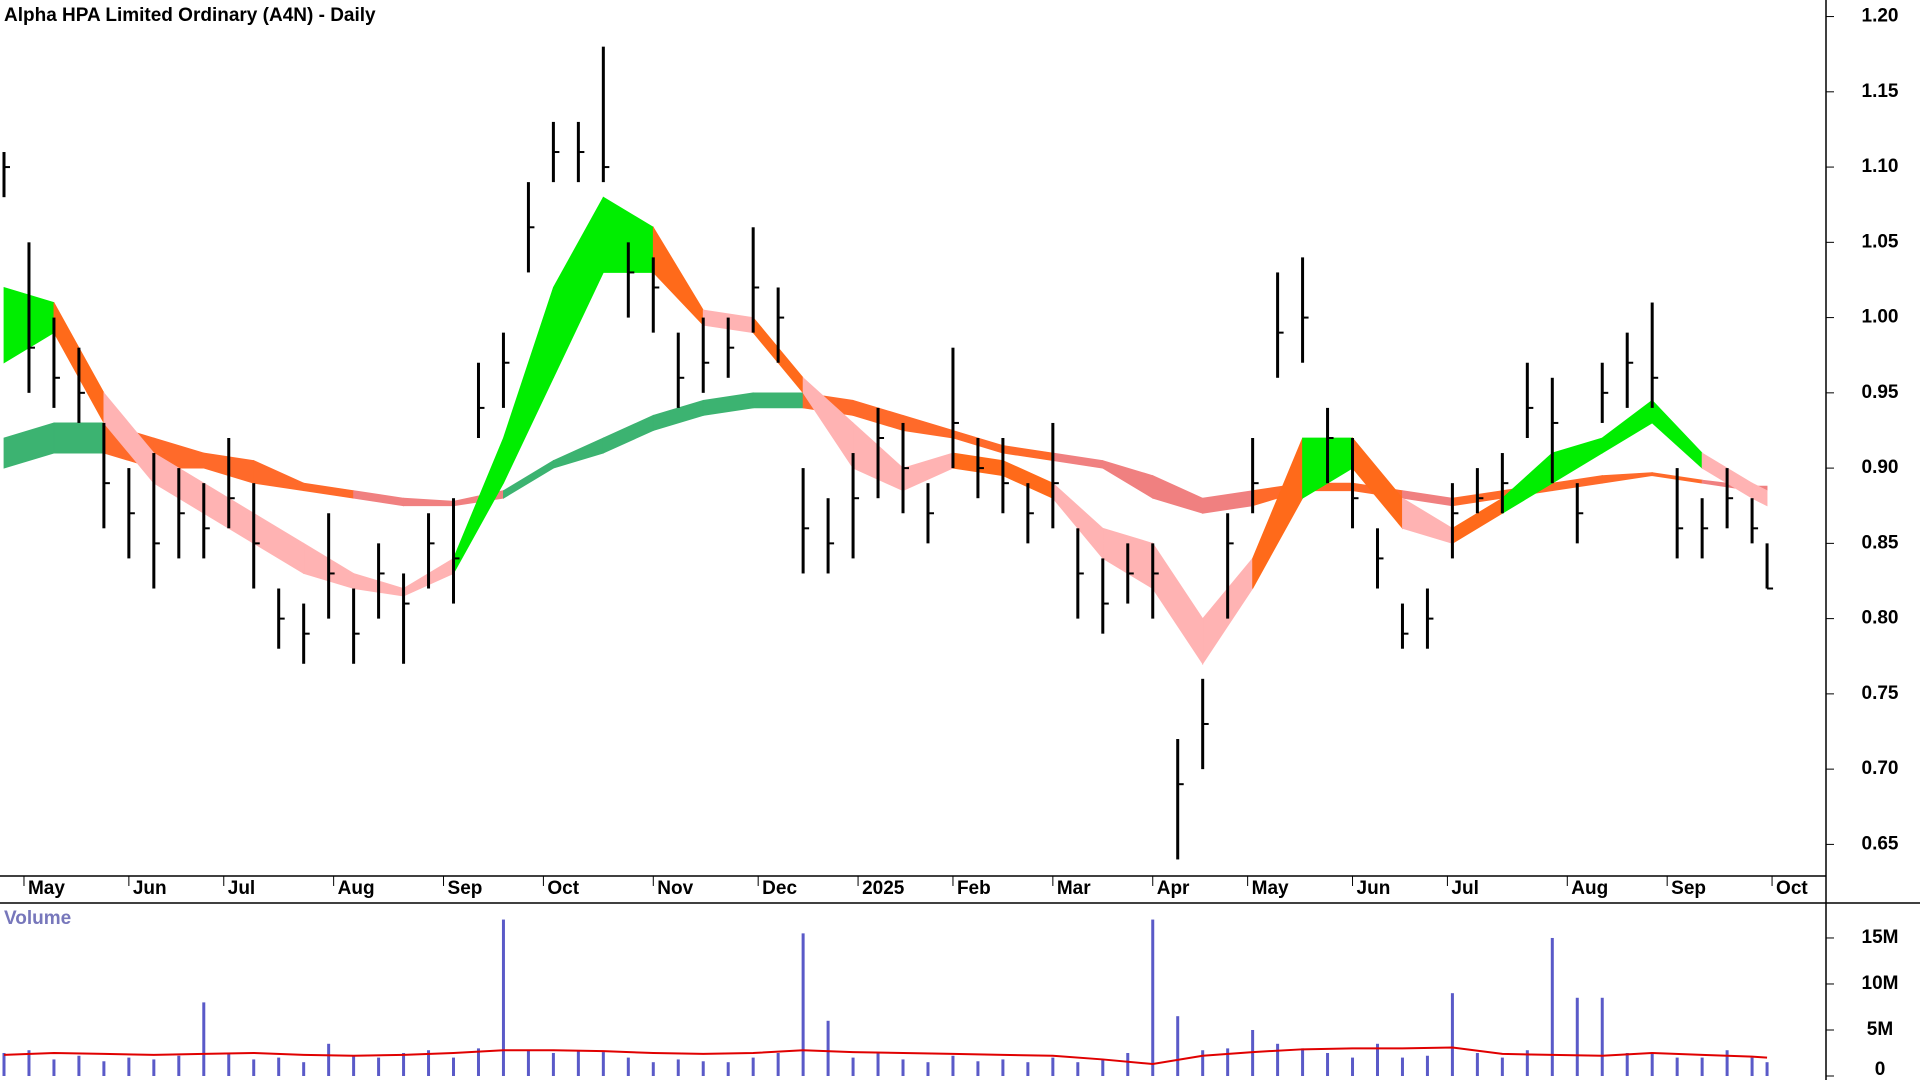  What do you see at coordinates (1173, 888) in the screenshot?
I see `x-tick-label: Apr` at bounding box center [1173, 888].